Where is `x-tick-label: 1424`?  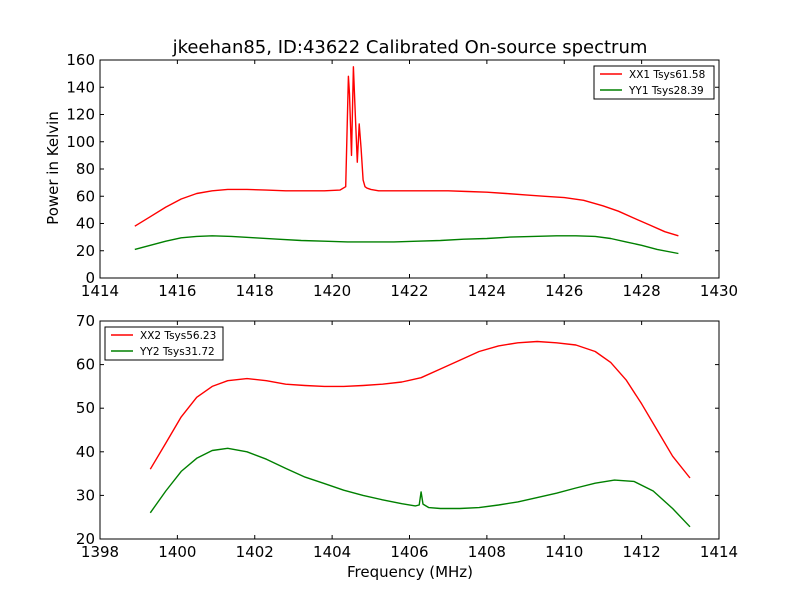 x-tick-label: 1424 is located at coordinates (487, 291).